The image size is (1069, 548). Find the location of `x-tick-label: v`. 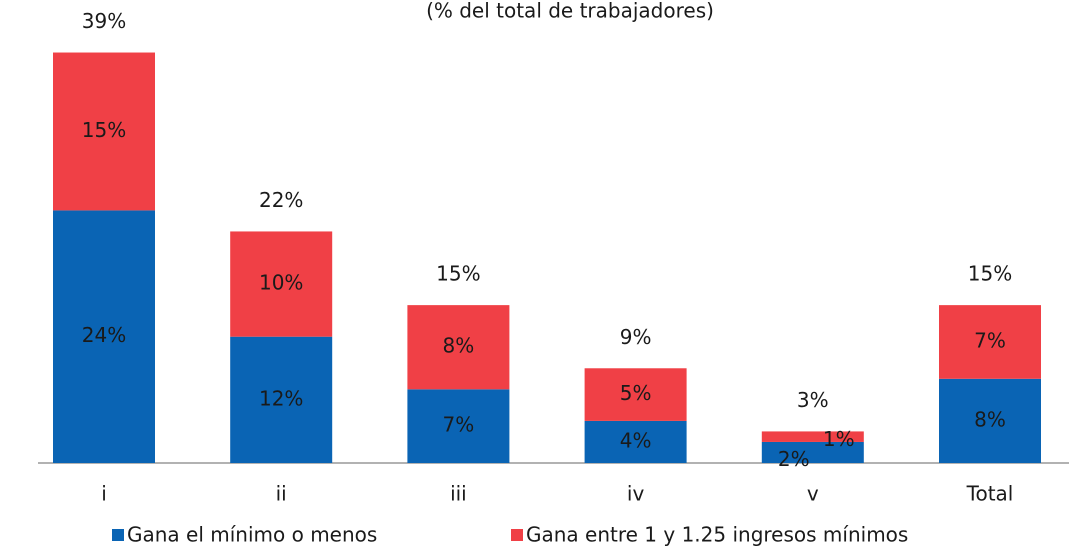

x-tick-label: v is located at coordinates (813, 494).